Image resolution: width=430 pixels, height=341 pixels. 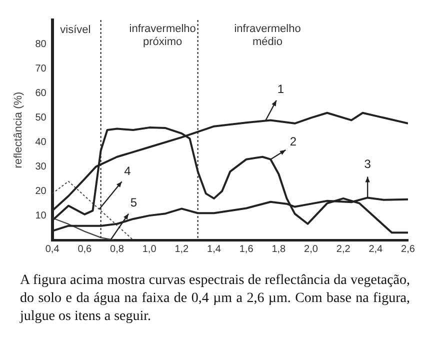 I want to click on annotation: 3, so click(x=368, y=164).